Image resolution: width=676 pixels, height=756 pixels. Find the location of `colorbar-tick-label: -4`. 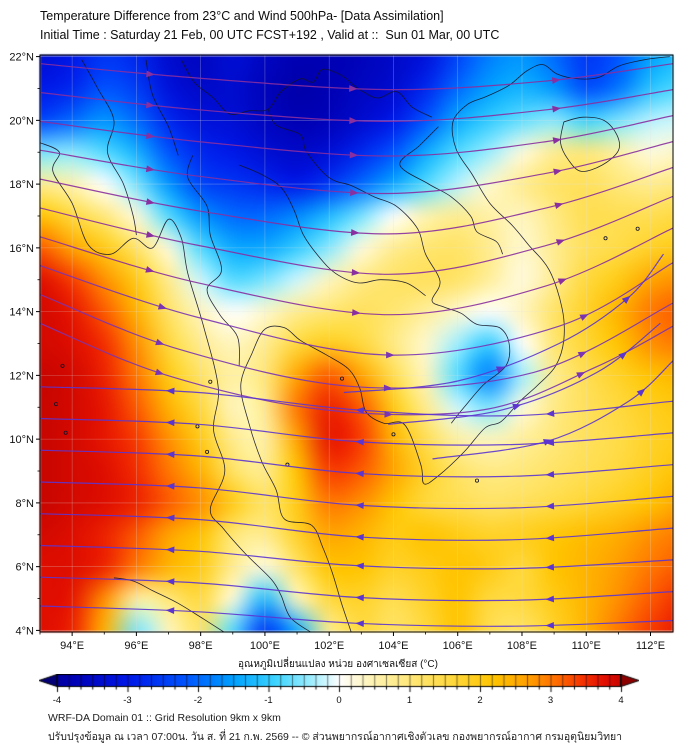

colorbar-tick-label: -4 is located at coordinates (57, 700).